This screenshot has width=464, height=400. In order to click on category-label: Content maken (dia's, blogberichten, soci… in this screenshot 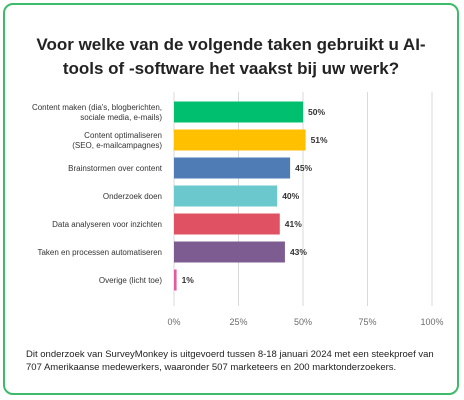, I will do `click(97, 112)`.